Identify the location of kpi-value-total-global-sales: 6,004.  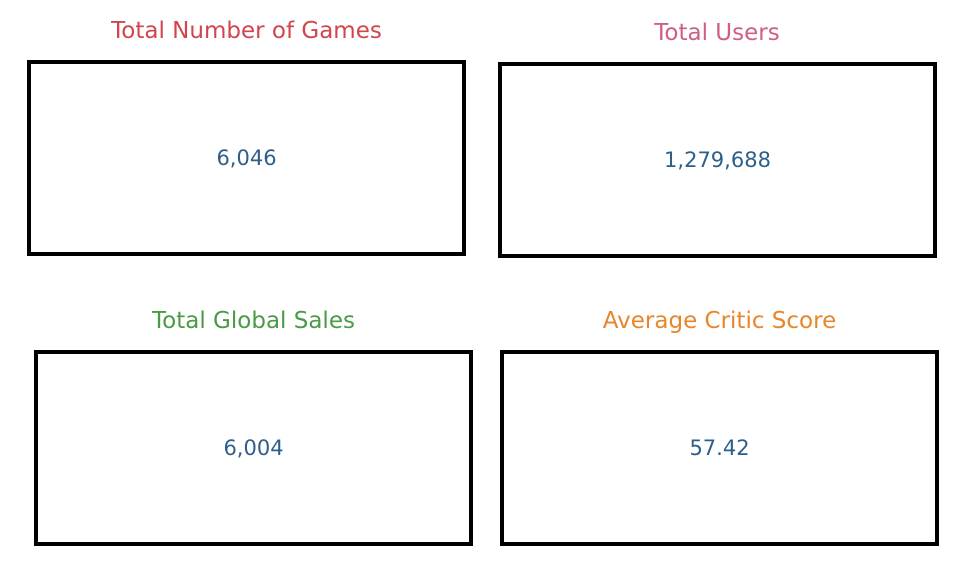
(253, 448).